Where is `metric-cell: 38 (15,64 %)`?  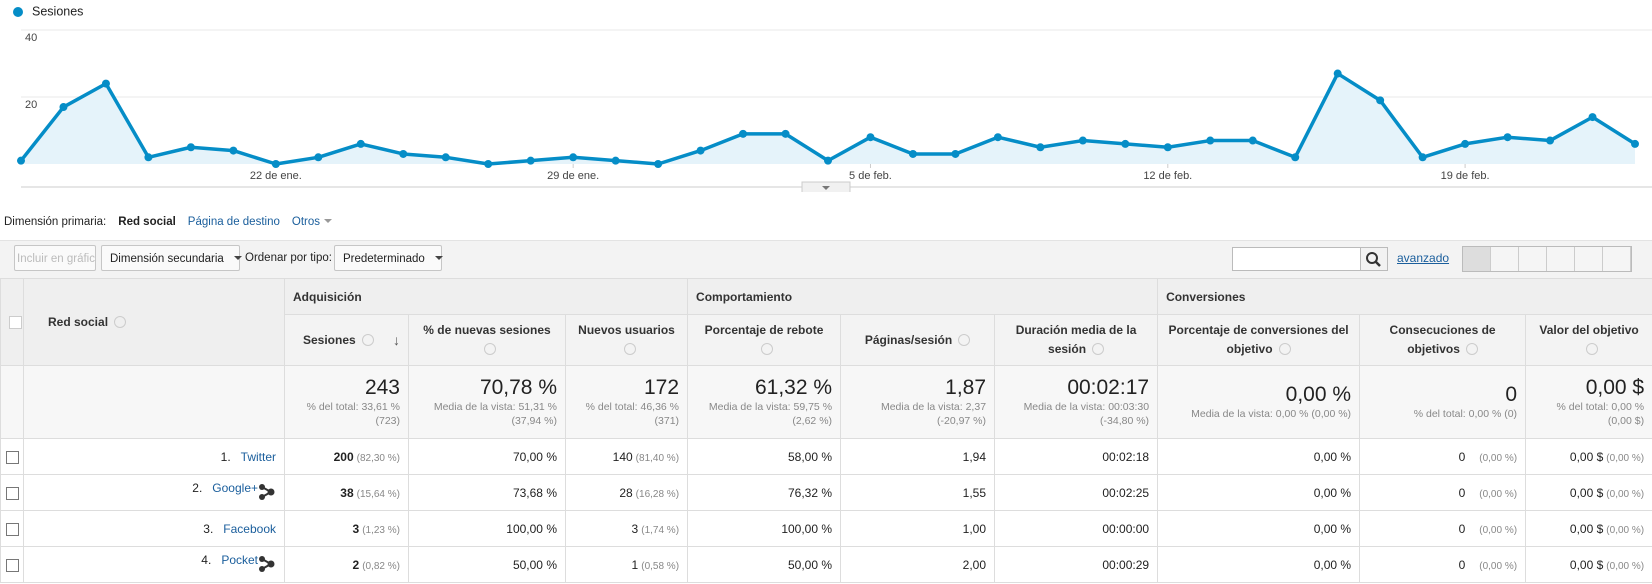 metric-cell: 38 (15,64 %) is located at coordinates (346, 492).